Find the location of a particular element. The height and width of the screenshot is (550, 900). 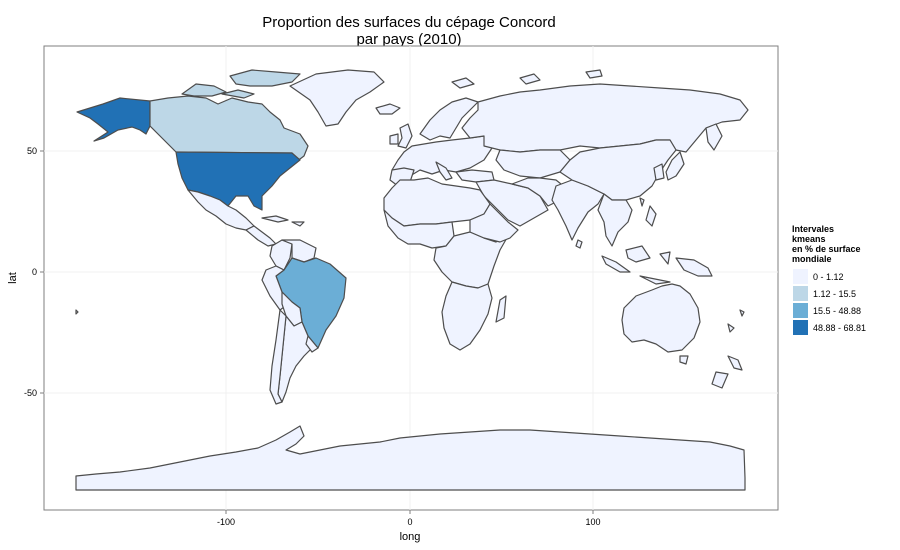

country-newzealand is located at coordinates (727, 372).